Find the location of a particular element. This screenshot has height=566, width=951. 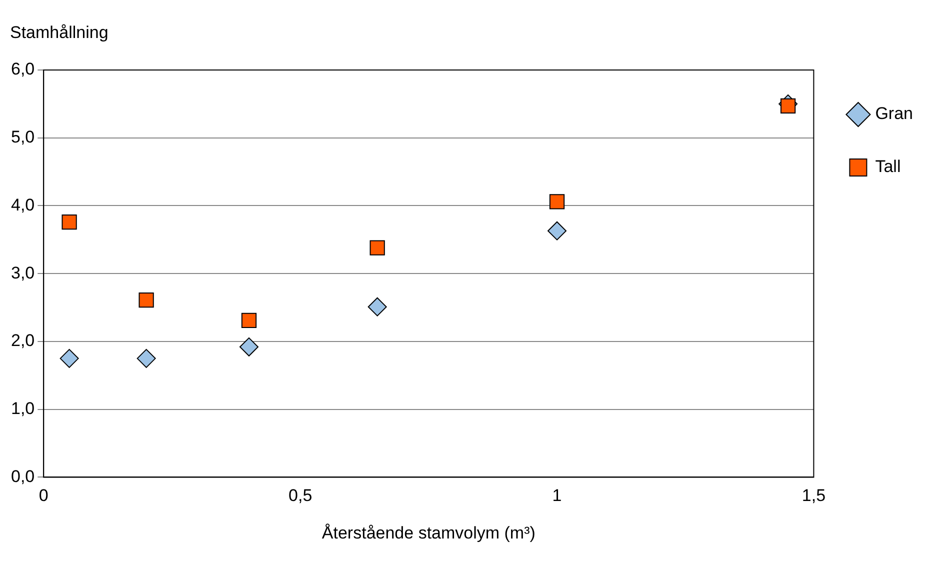

legend-label: Gran is located at coordinates (894, 114).